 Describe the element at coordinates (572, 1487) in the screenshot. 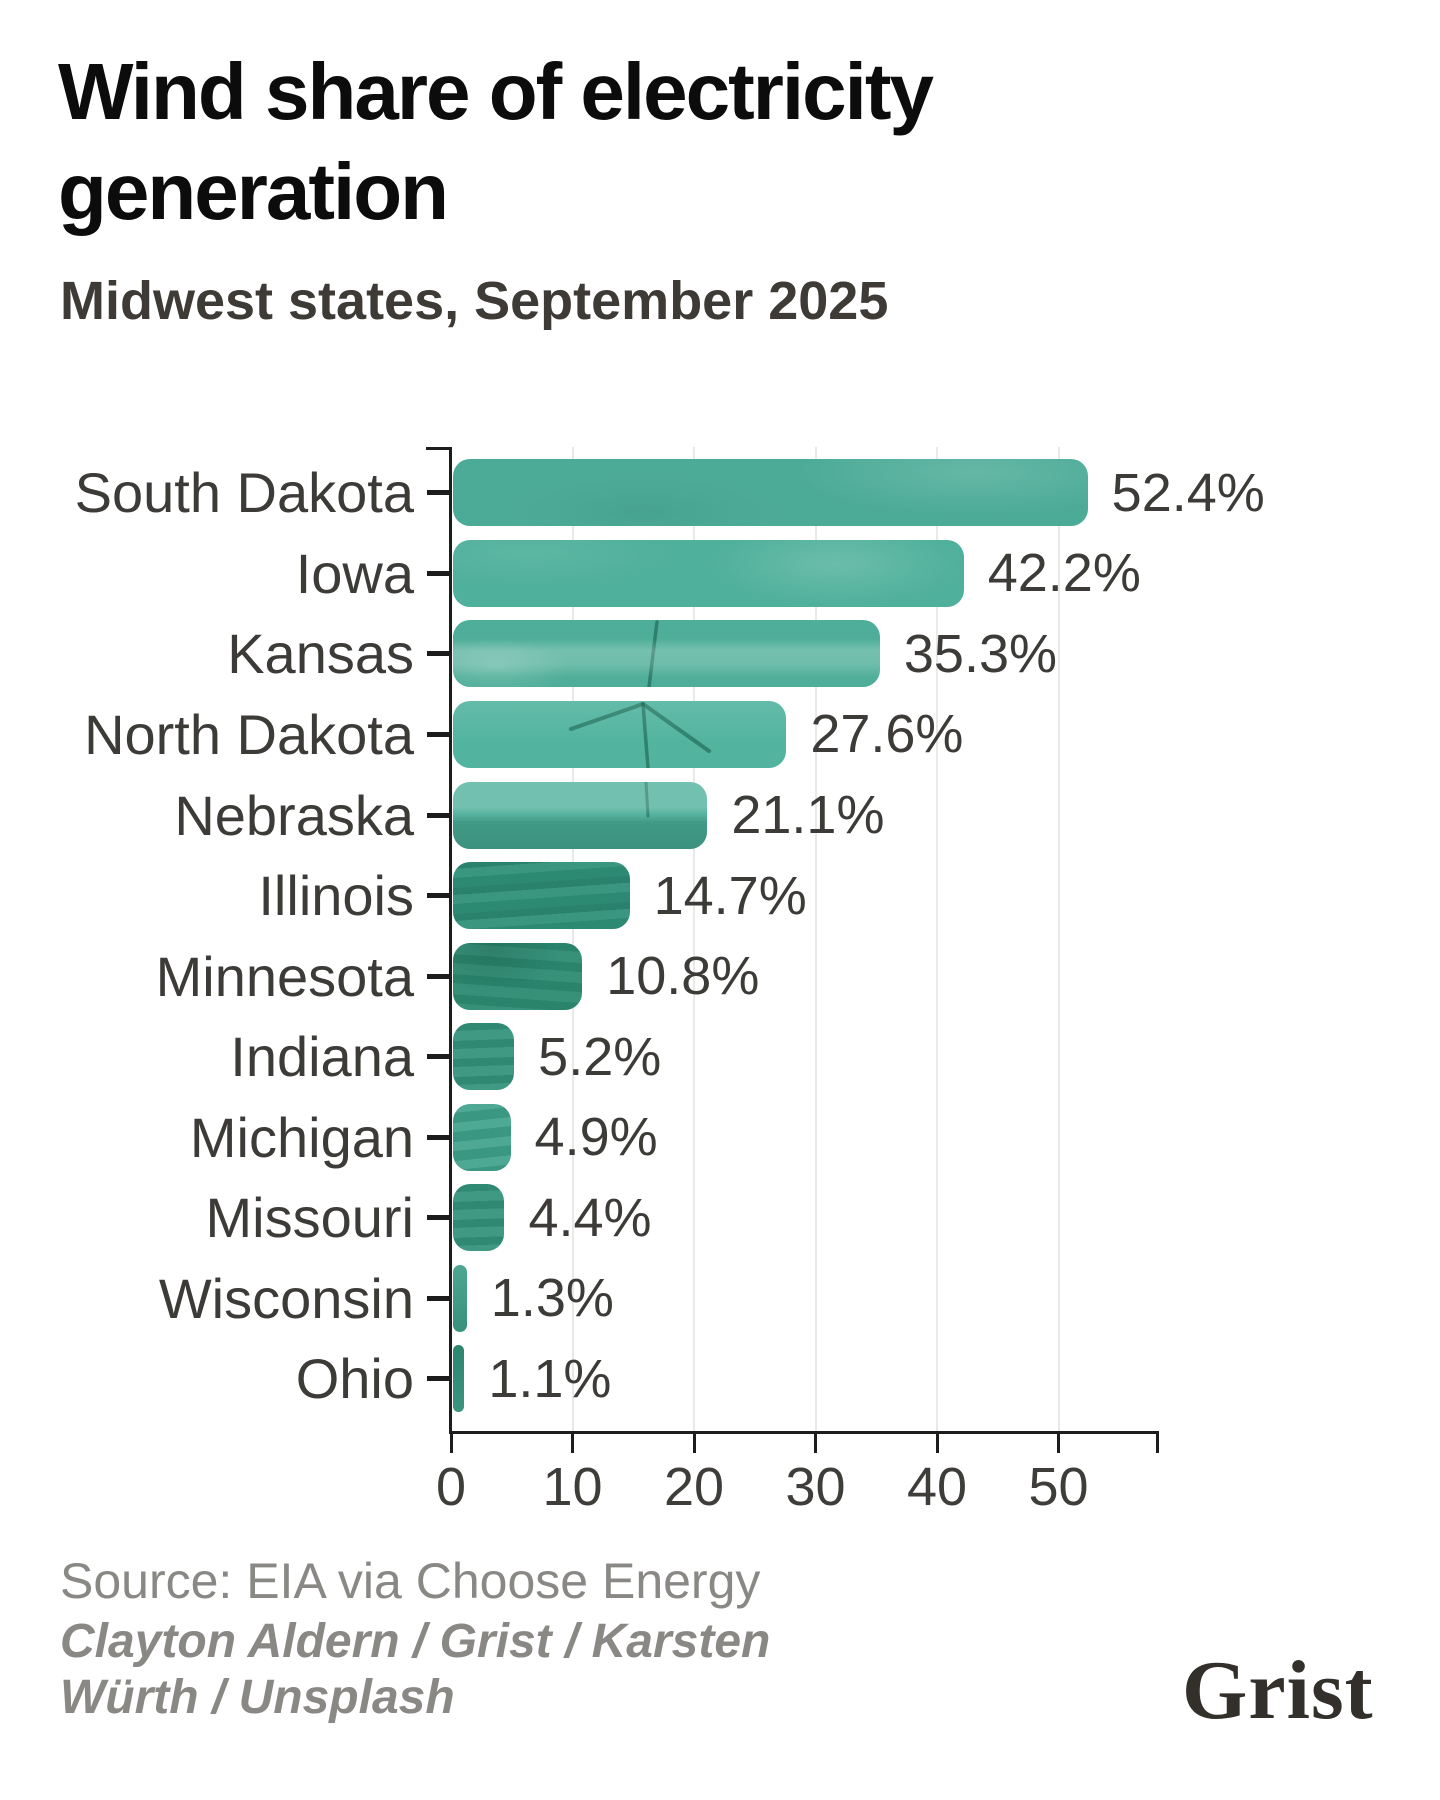

I see `x-axis-tick-label: 10` at that location.